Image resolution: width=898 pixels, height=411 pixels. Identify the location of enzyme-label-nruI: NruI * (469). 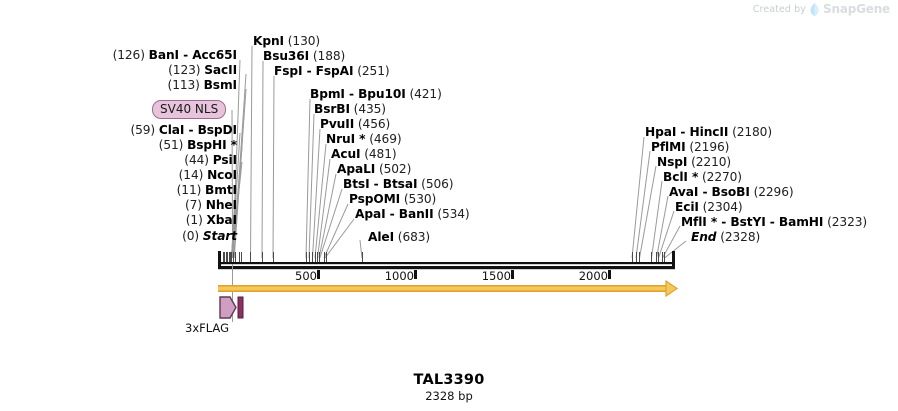
(364, 139).